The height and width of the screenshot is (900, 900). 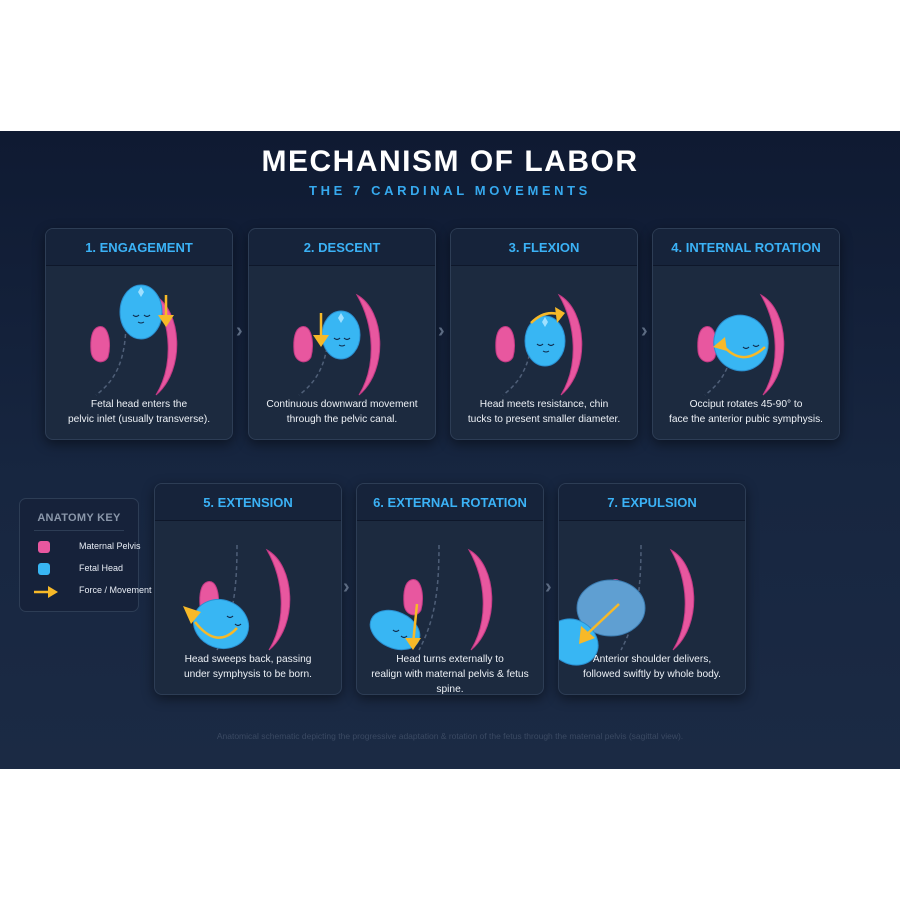 I want to click on eye-left, so click(x=136, y=316).